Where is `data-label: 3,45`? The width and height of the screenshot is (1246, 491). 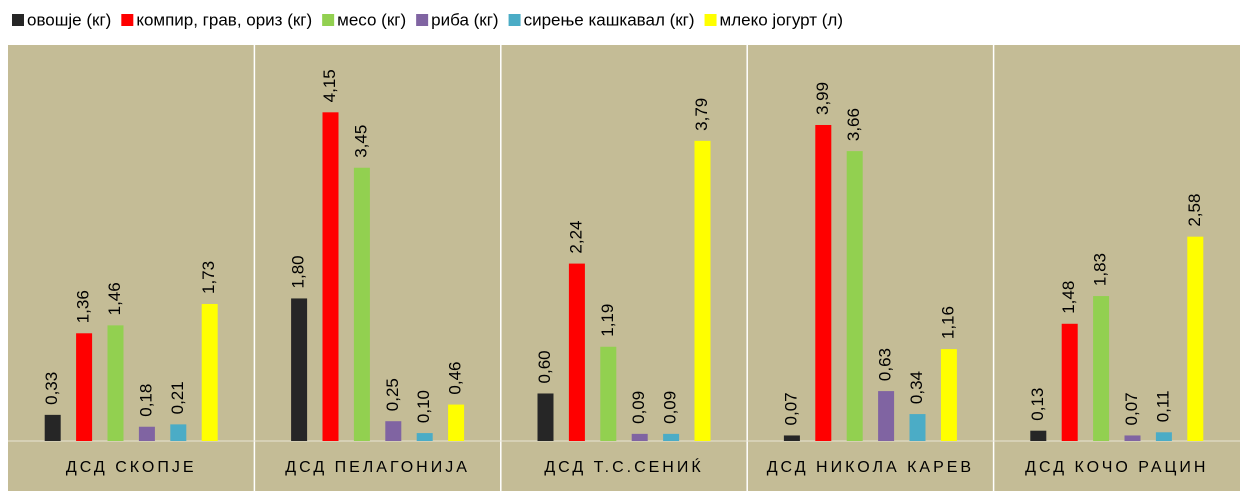 data-label: 3,45 is located at coordinates (360, 141).